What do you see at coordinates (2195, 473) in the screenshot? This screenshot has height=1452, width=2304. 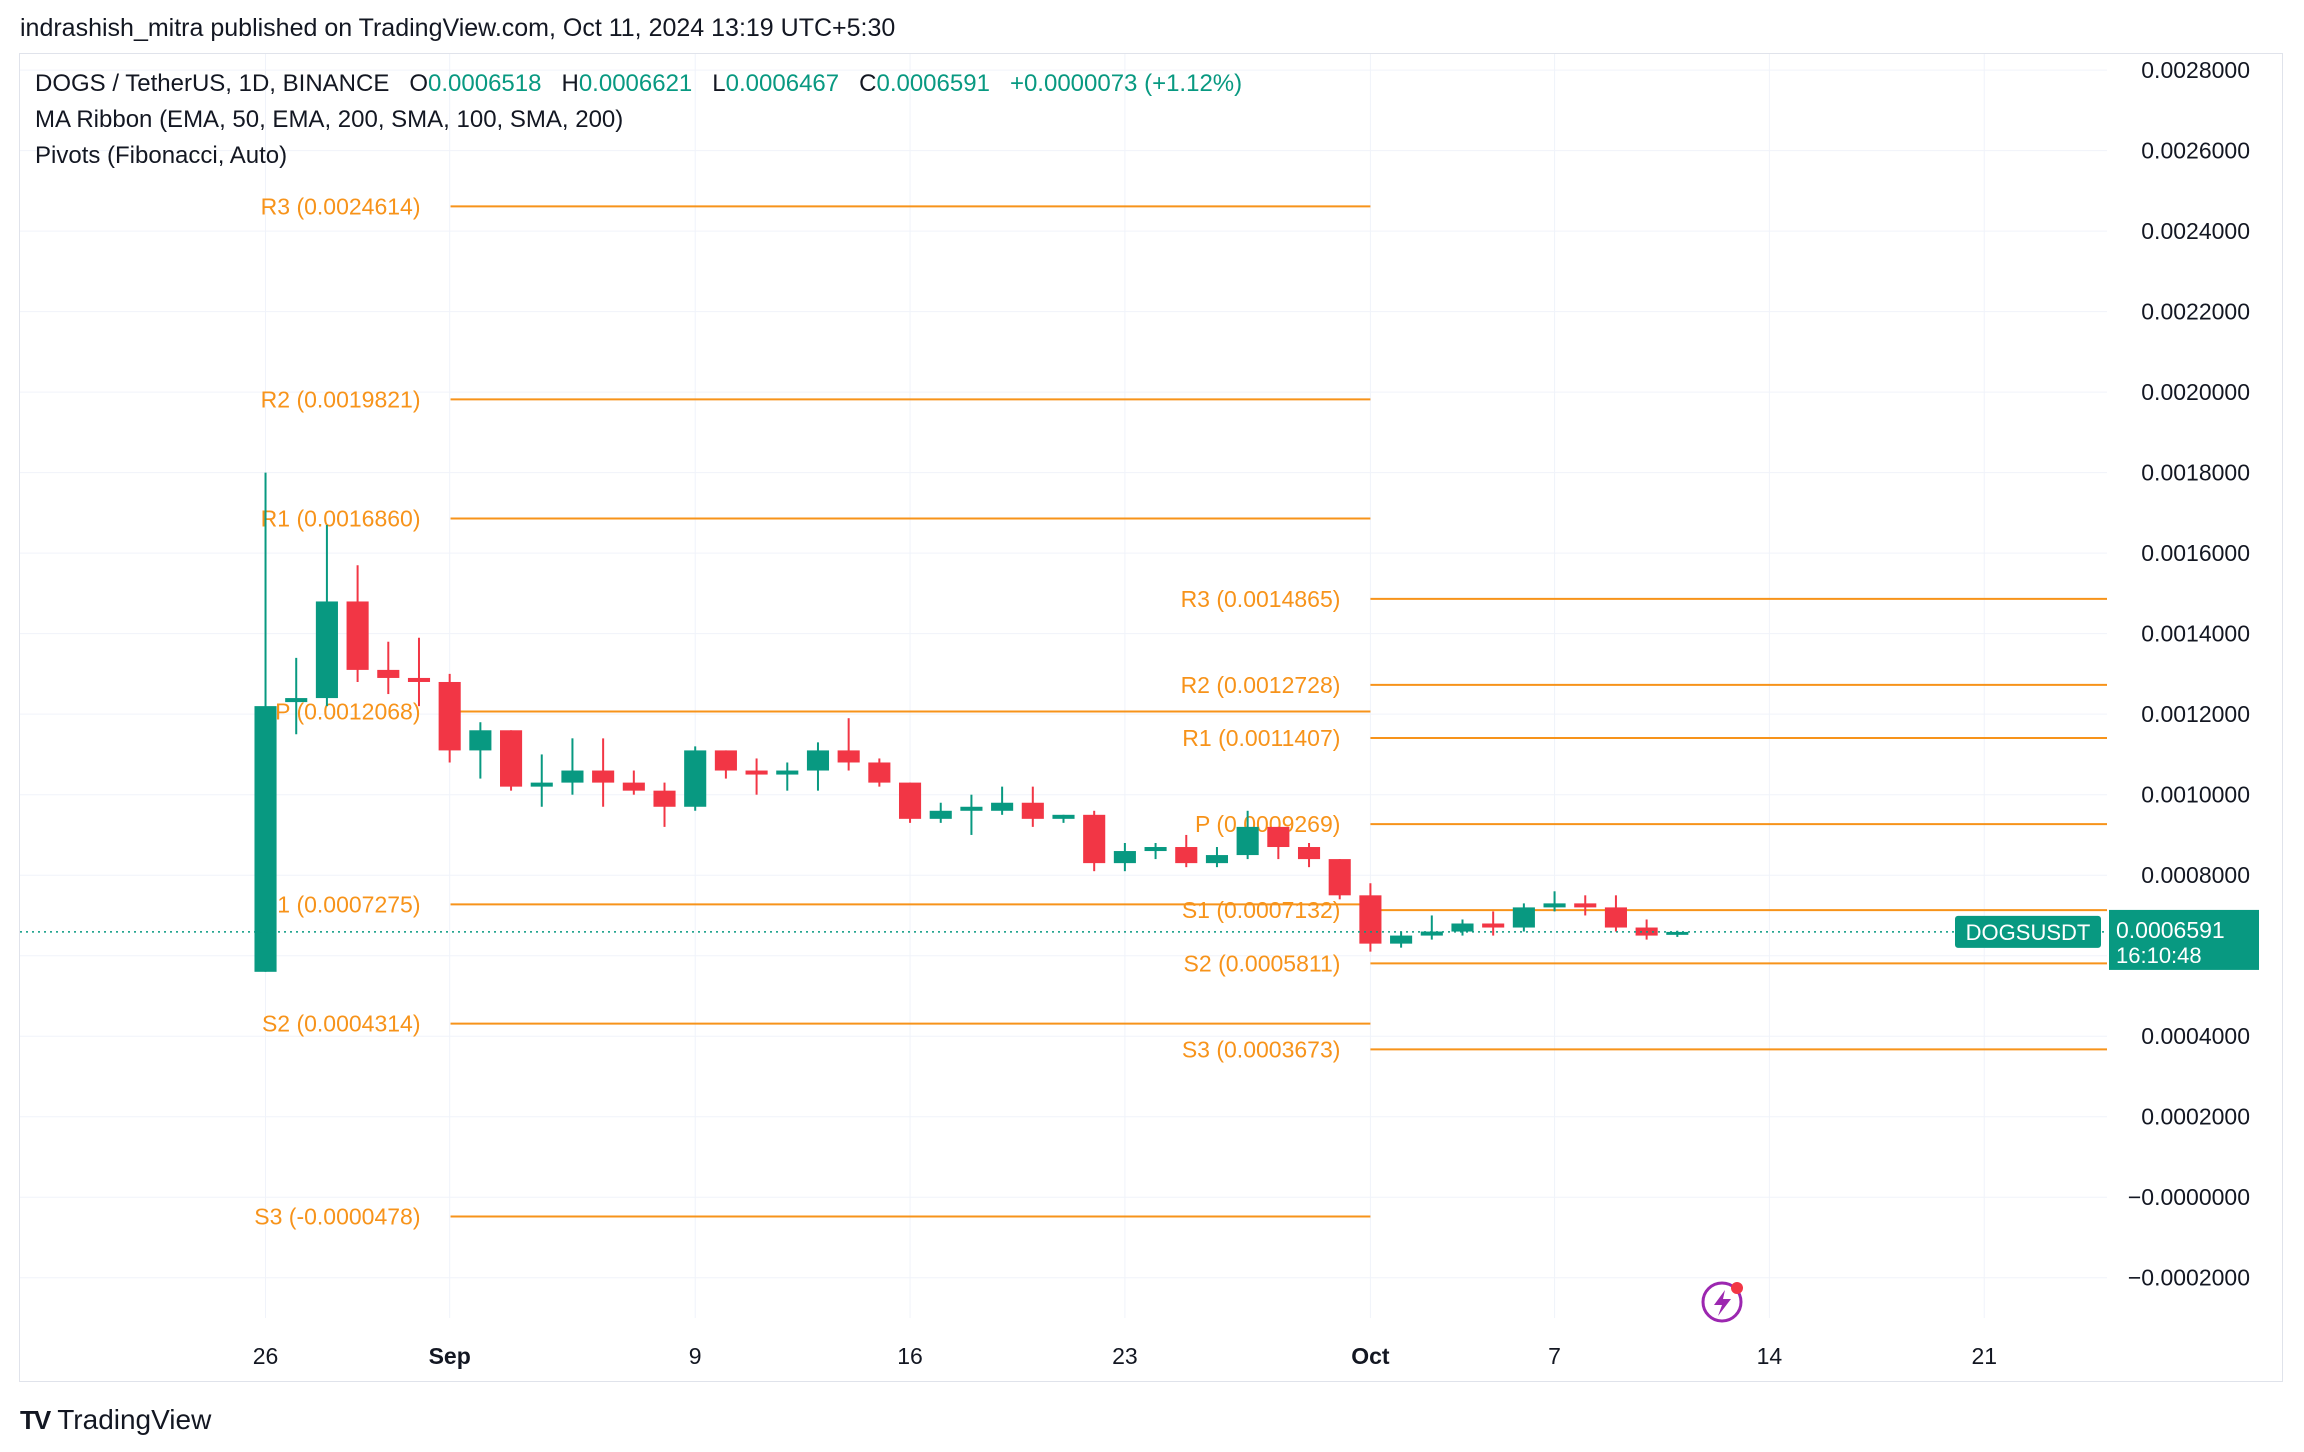 I see `y-tick-label: 0.0018000` at bounding box center [2195, 473].